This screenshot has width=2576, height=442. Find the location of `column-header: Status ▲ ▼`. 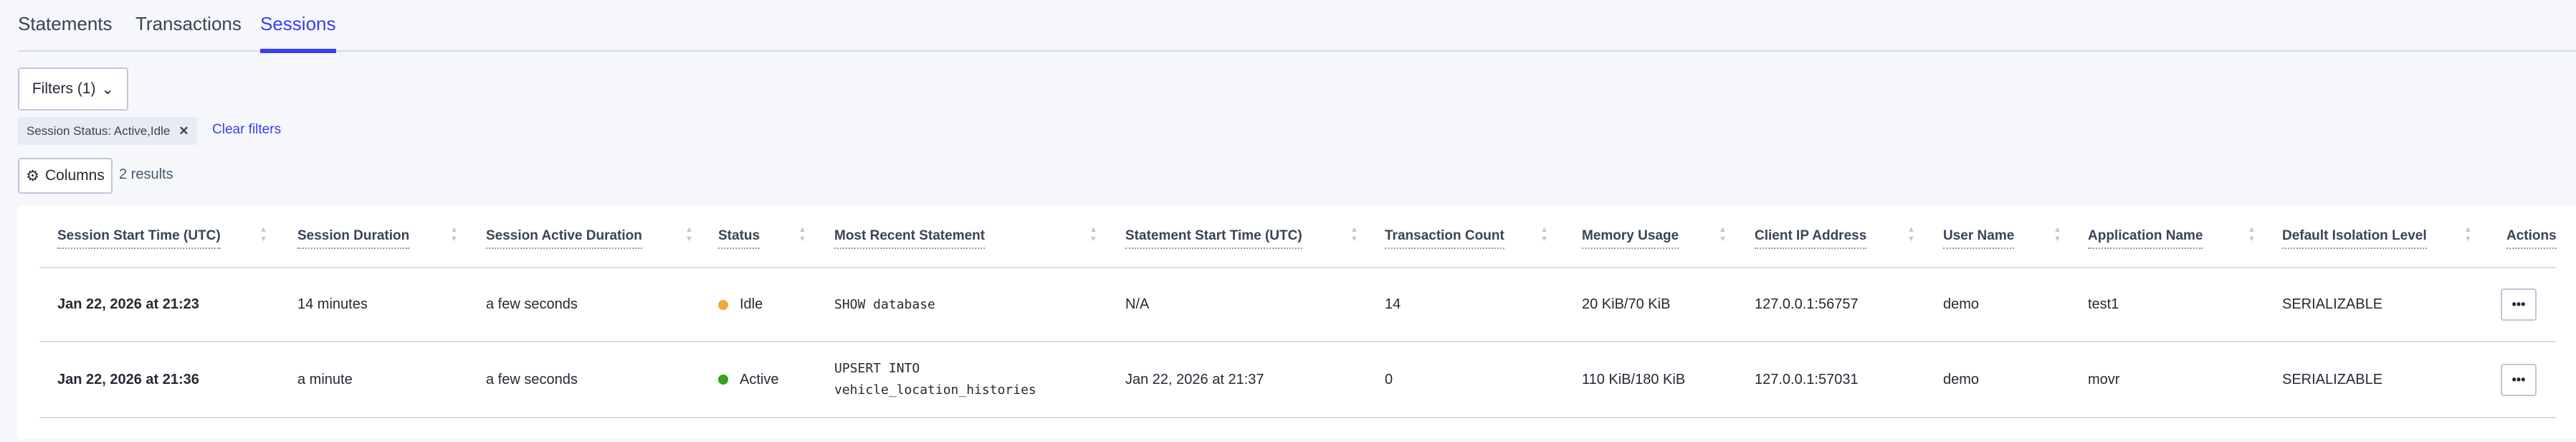

column-header: Status ▲ ▼ is located at coordinates (776, 237).